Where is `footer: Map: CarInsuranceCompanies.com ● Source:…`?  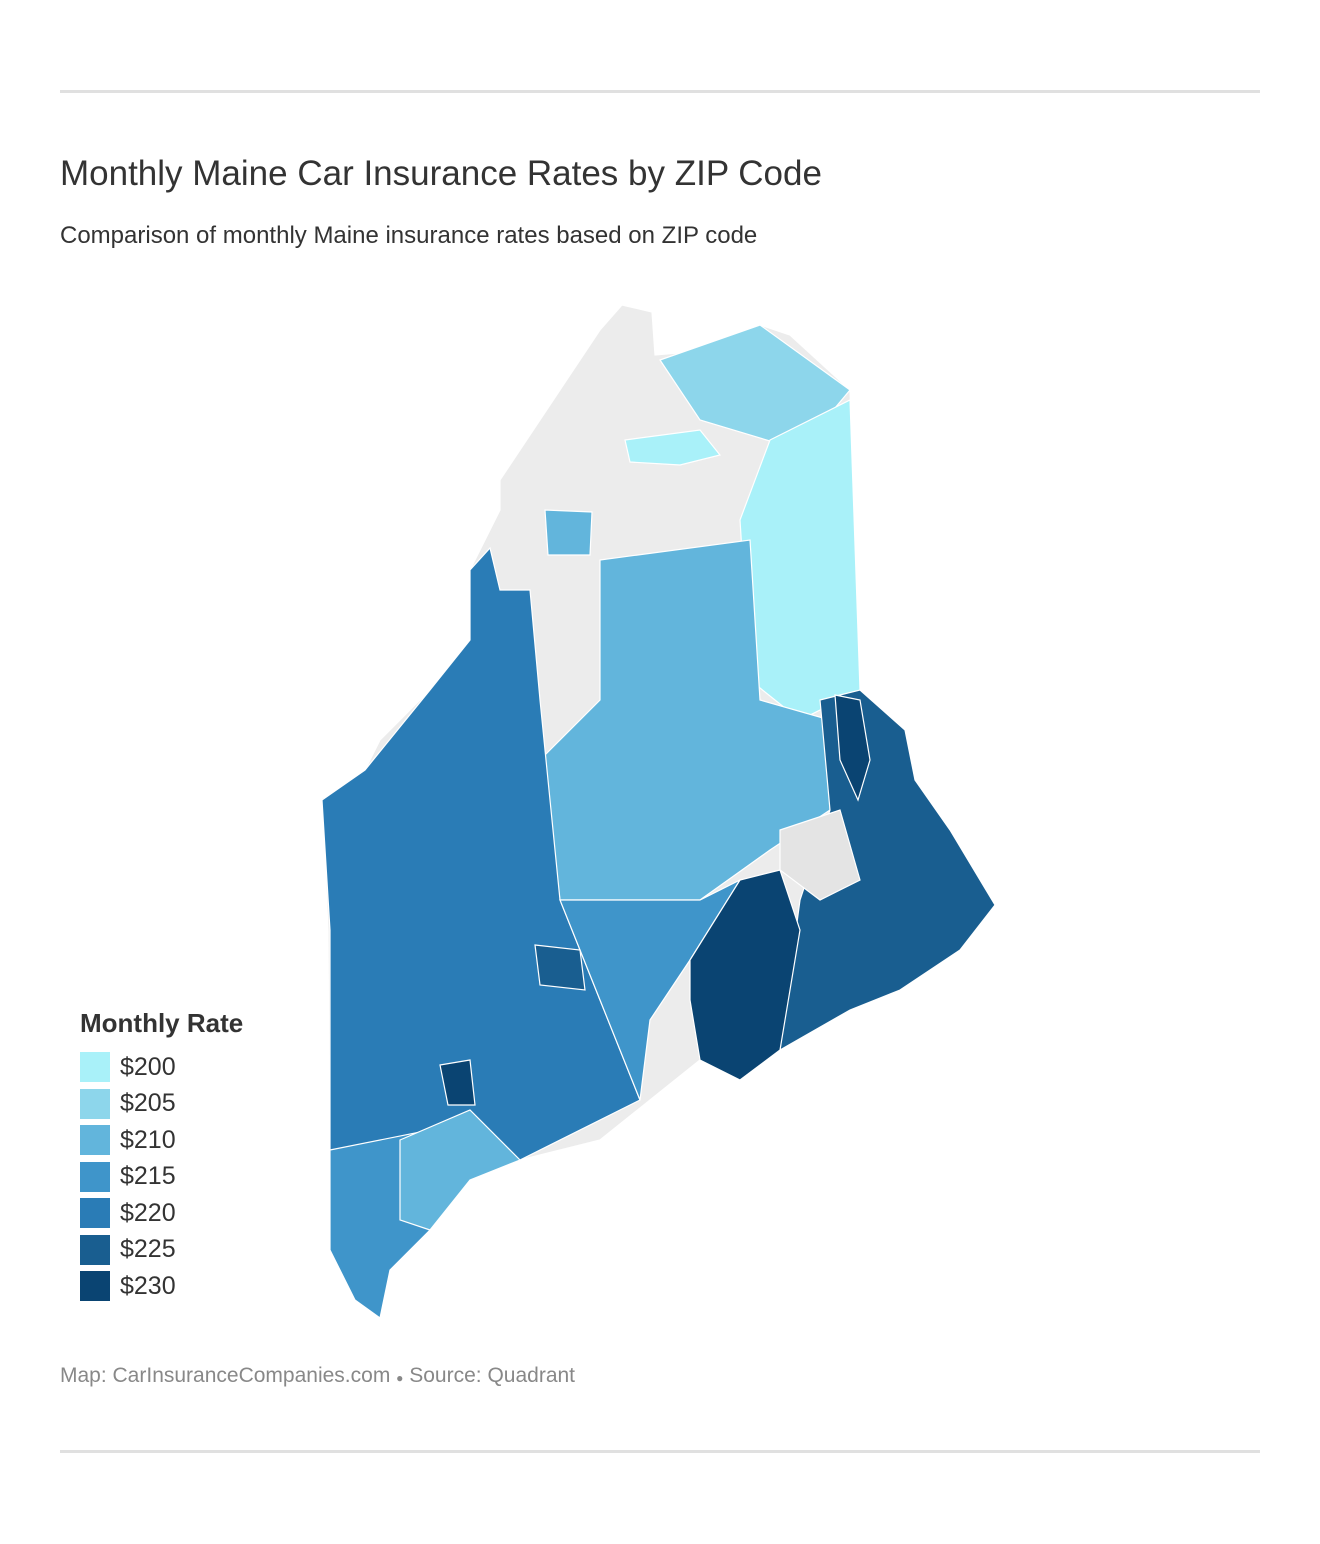 footer: Map: CarInsuranceCompanies.com ● Source:… is located at coordinates (317, 1376).